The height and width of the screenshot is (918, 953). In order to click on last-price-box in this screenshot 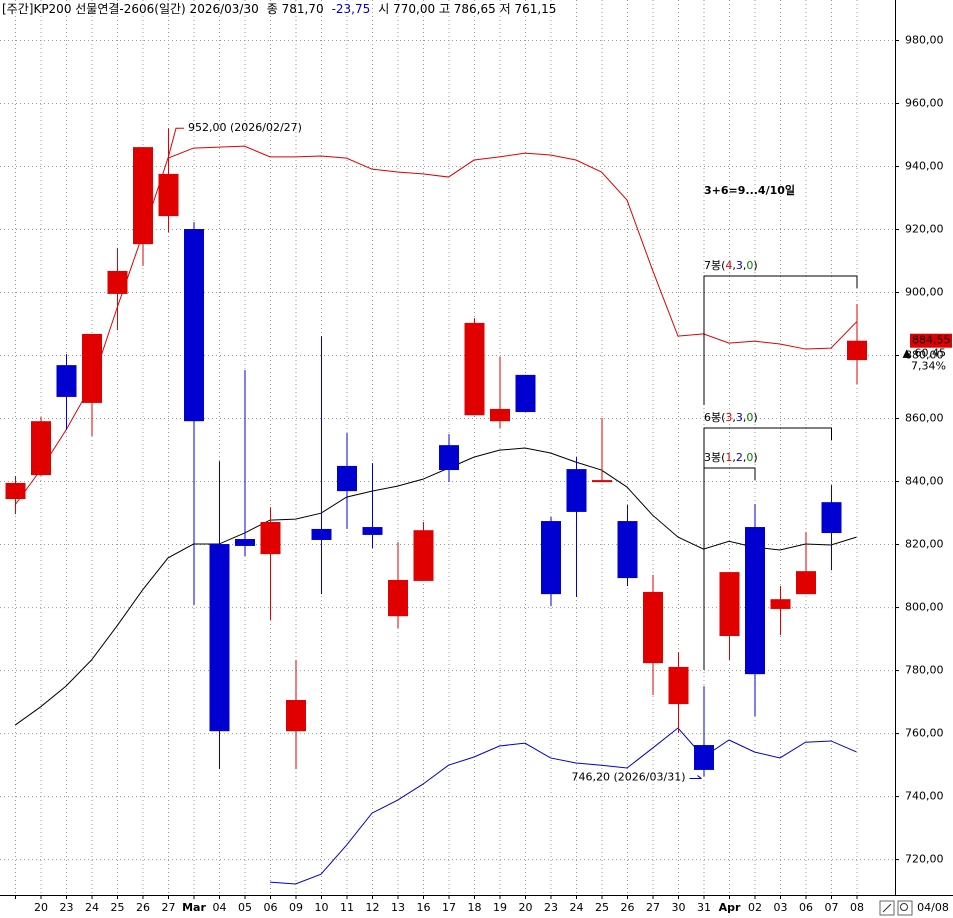, I will do `click(931, 340)`.